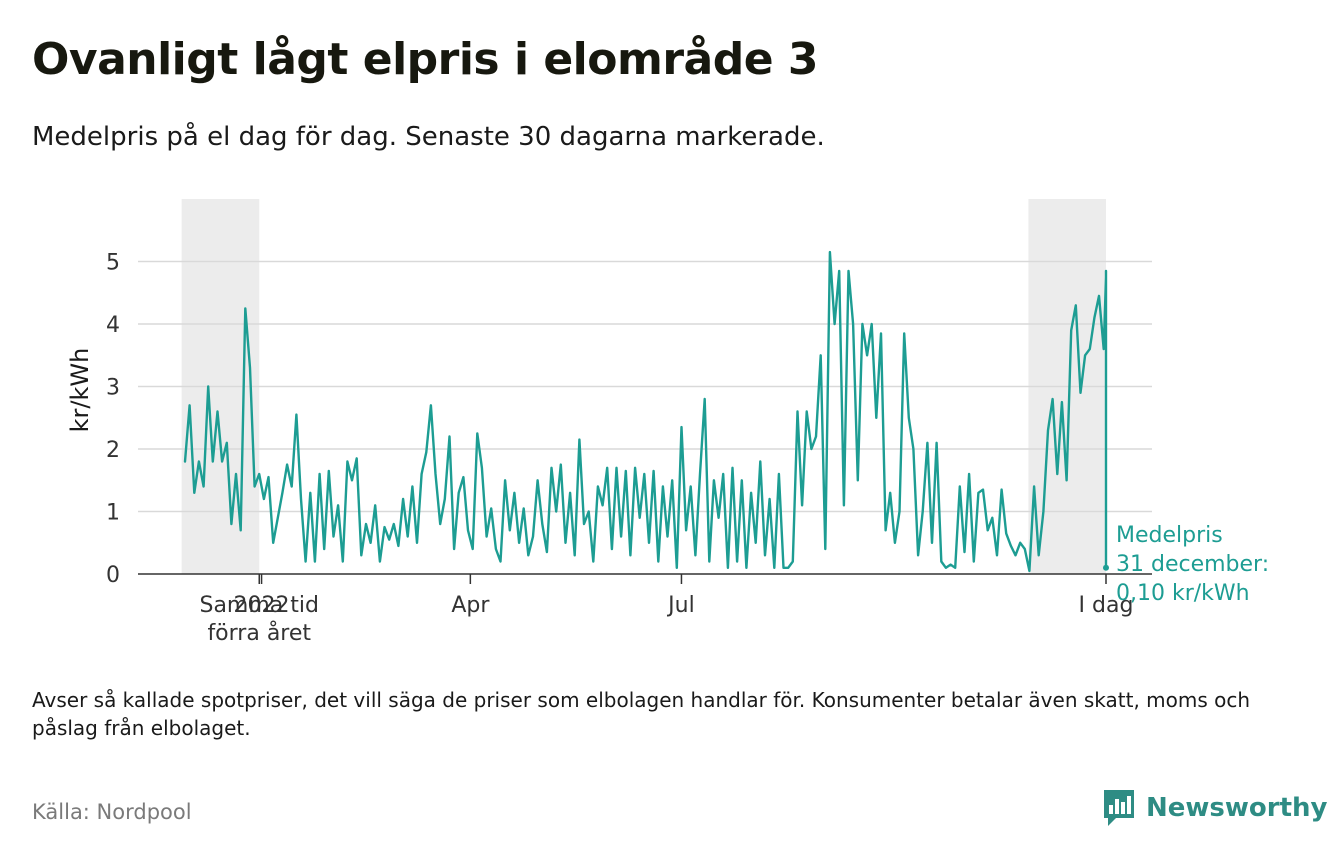  I want to click on x-tick-label-1-line2: förra året, so click(259, 633).